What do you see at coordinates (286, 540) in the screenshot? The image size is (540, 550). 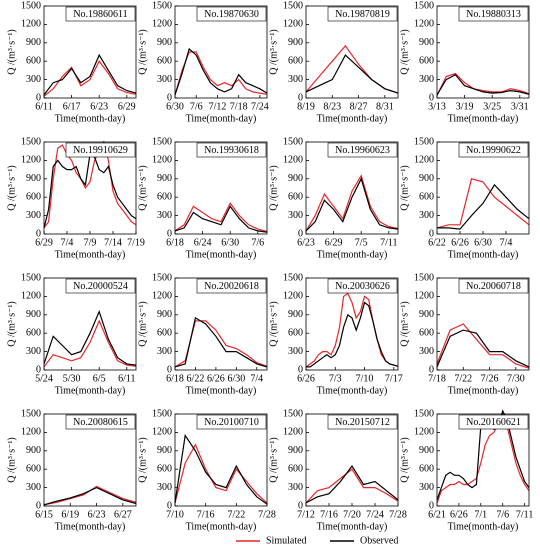 I see `legend-label: Simulated` at bounding box center [286, 540].